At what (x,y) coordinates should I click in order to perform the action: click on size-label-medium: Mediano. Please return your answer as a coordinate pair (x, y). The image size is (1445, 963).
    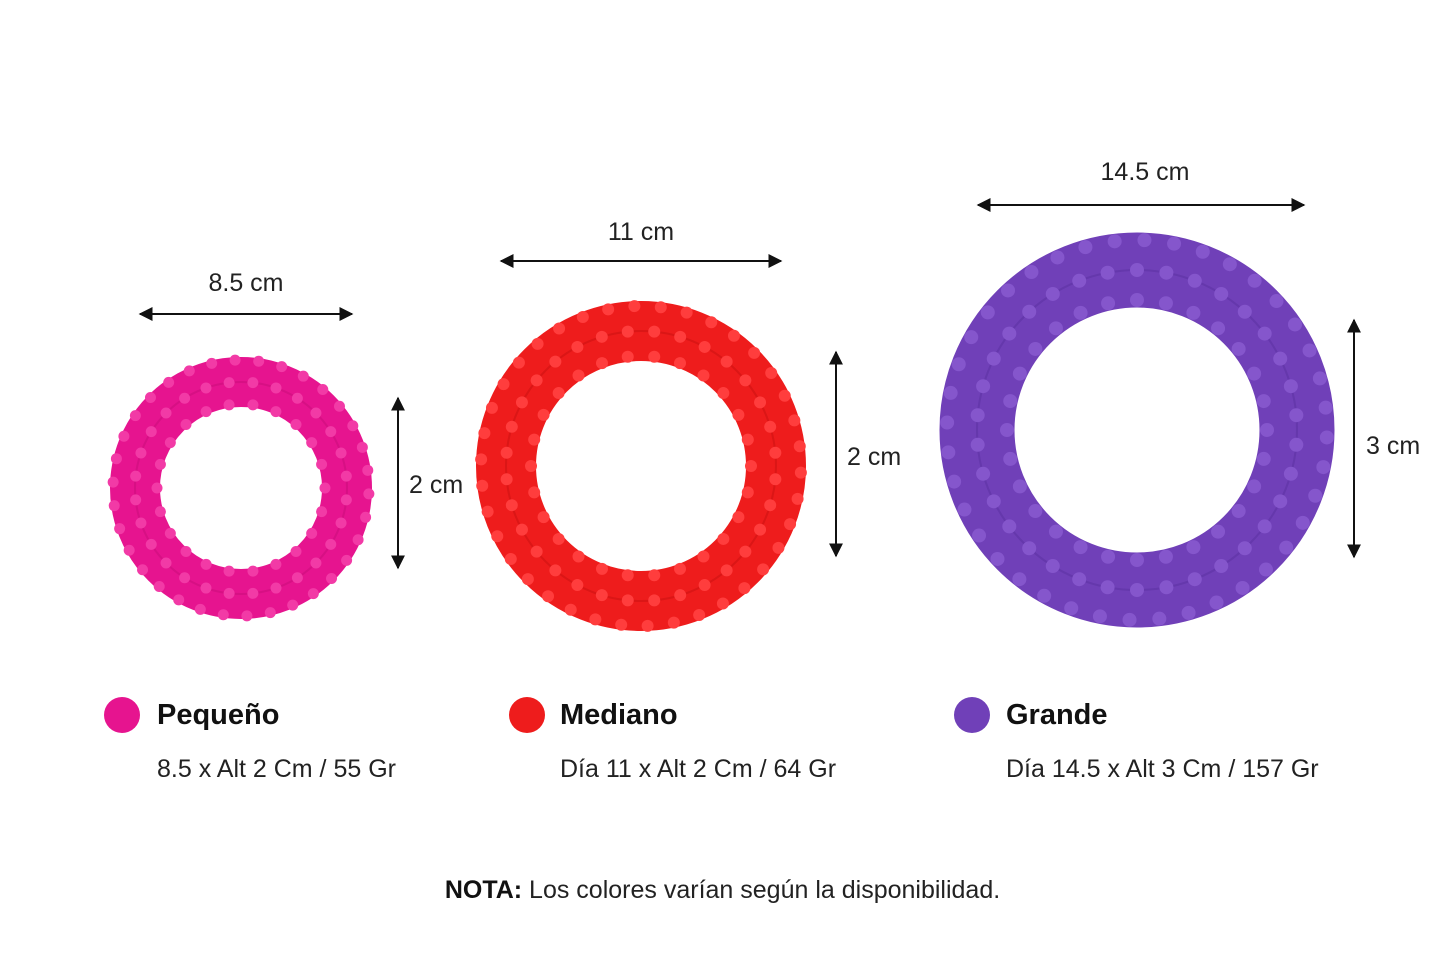
    Looking at the image, I should click on (619, 715).